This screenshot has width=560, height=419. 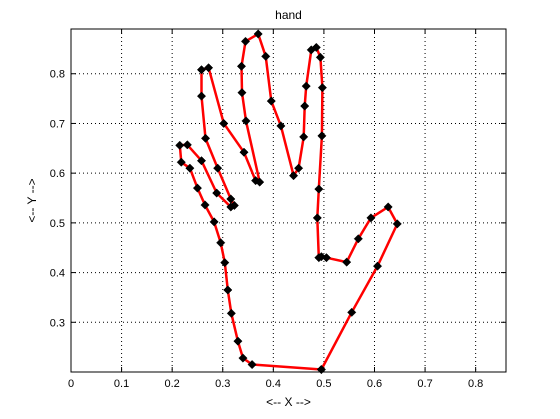 What do you see at coordinates (71, 384) in the screenshot?
I see `x-tick-label: 0` at bounding box center [71, 384].